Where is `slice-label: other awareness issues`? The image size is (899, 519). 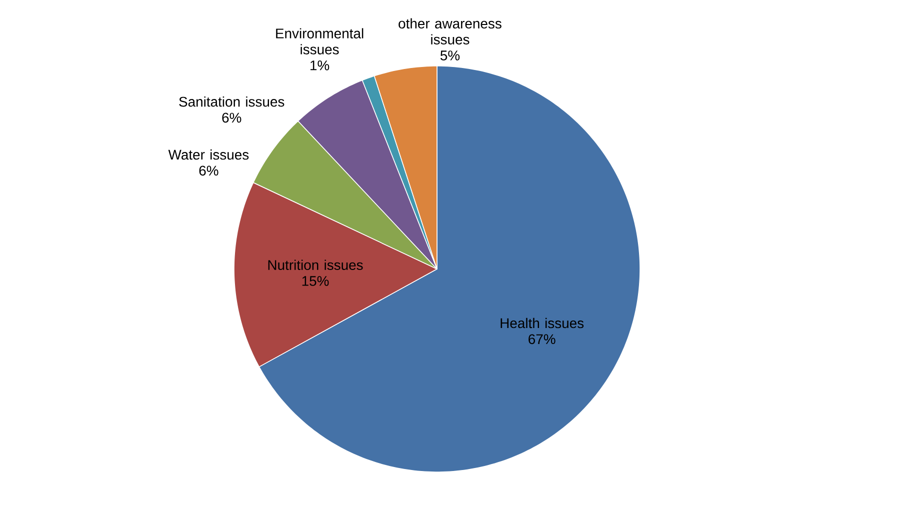
slice-label: other awareness issues is located at coordinates (450, 31).